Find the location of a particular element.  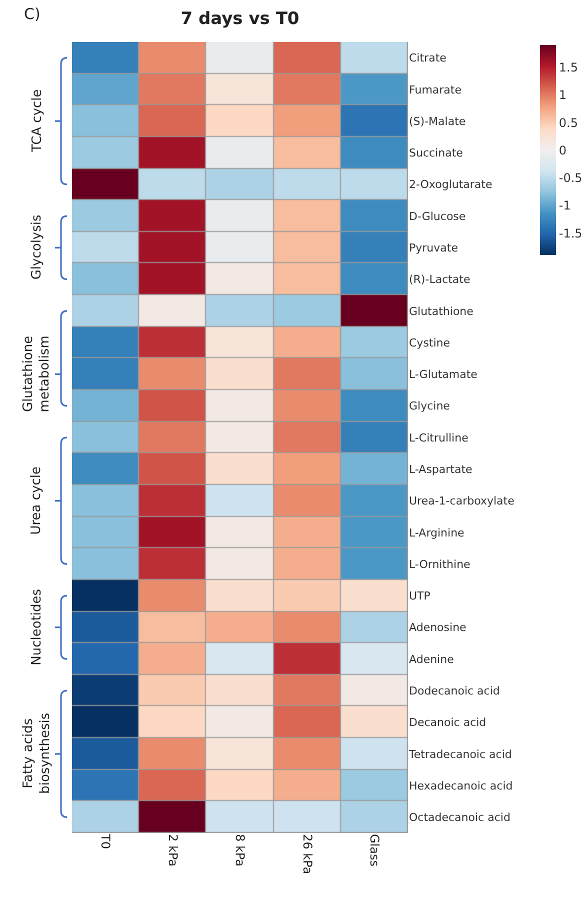

y-tick-label: Dodecanoic acid is located at coordinates (454, 691).